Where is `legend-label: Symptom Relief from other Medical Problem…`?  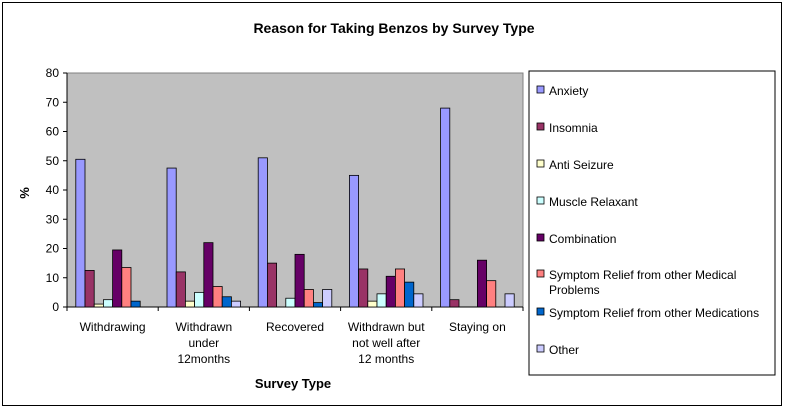
legend-label: Symptom Relief from other Medical Problem… is located at coordinates (642, 282).